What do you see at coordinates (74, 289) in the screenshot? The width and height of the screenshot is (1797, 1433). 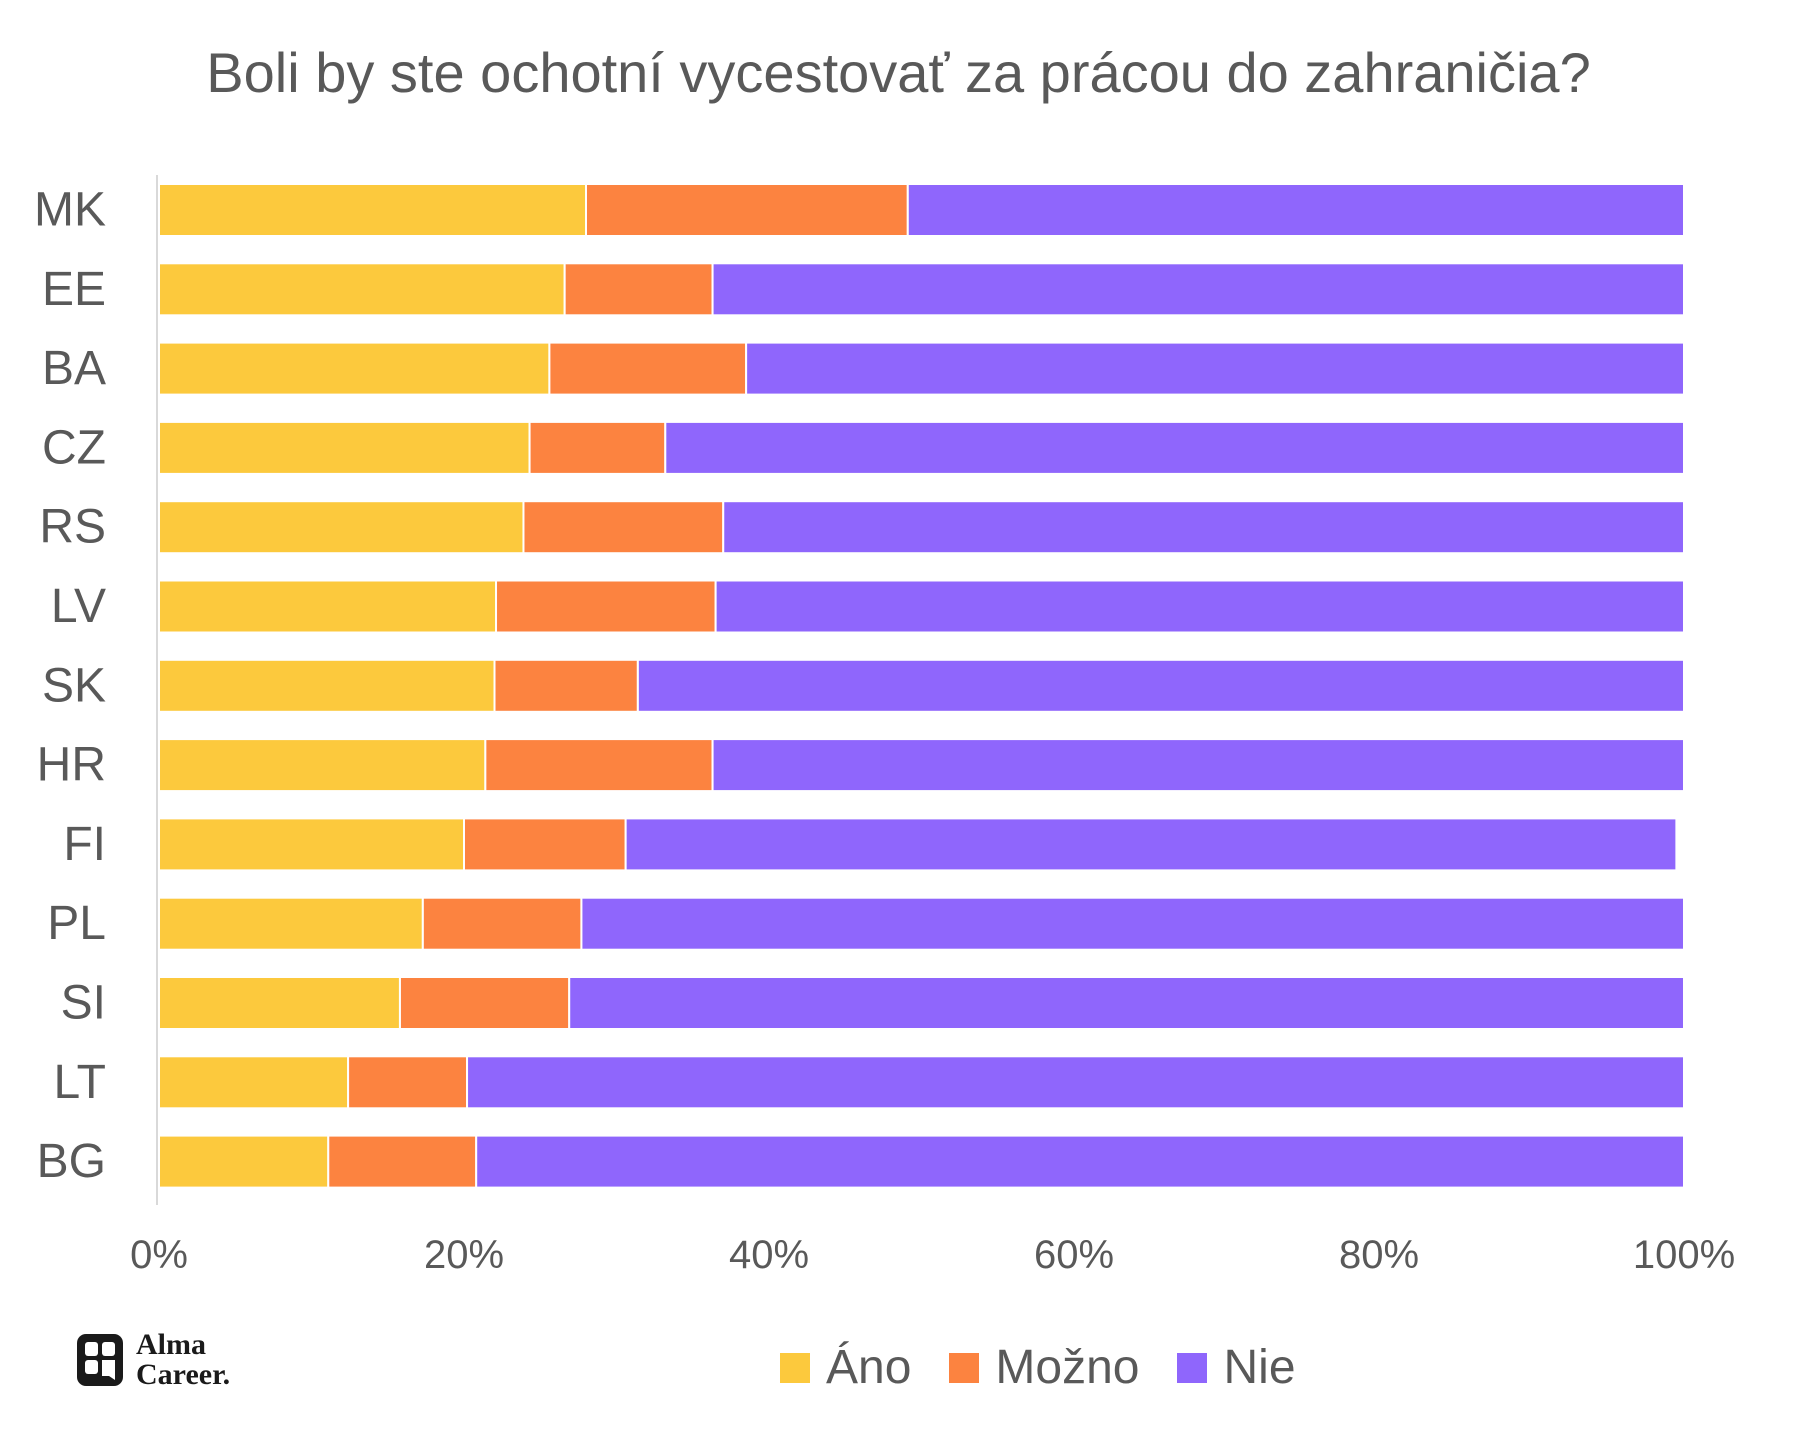 I see `category-label-ee: EE` at bounding box center [74, 289].